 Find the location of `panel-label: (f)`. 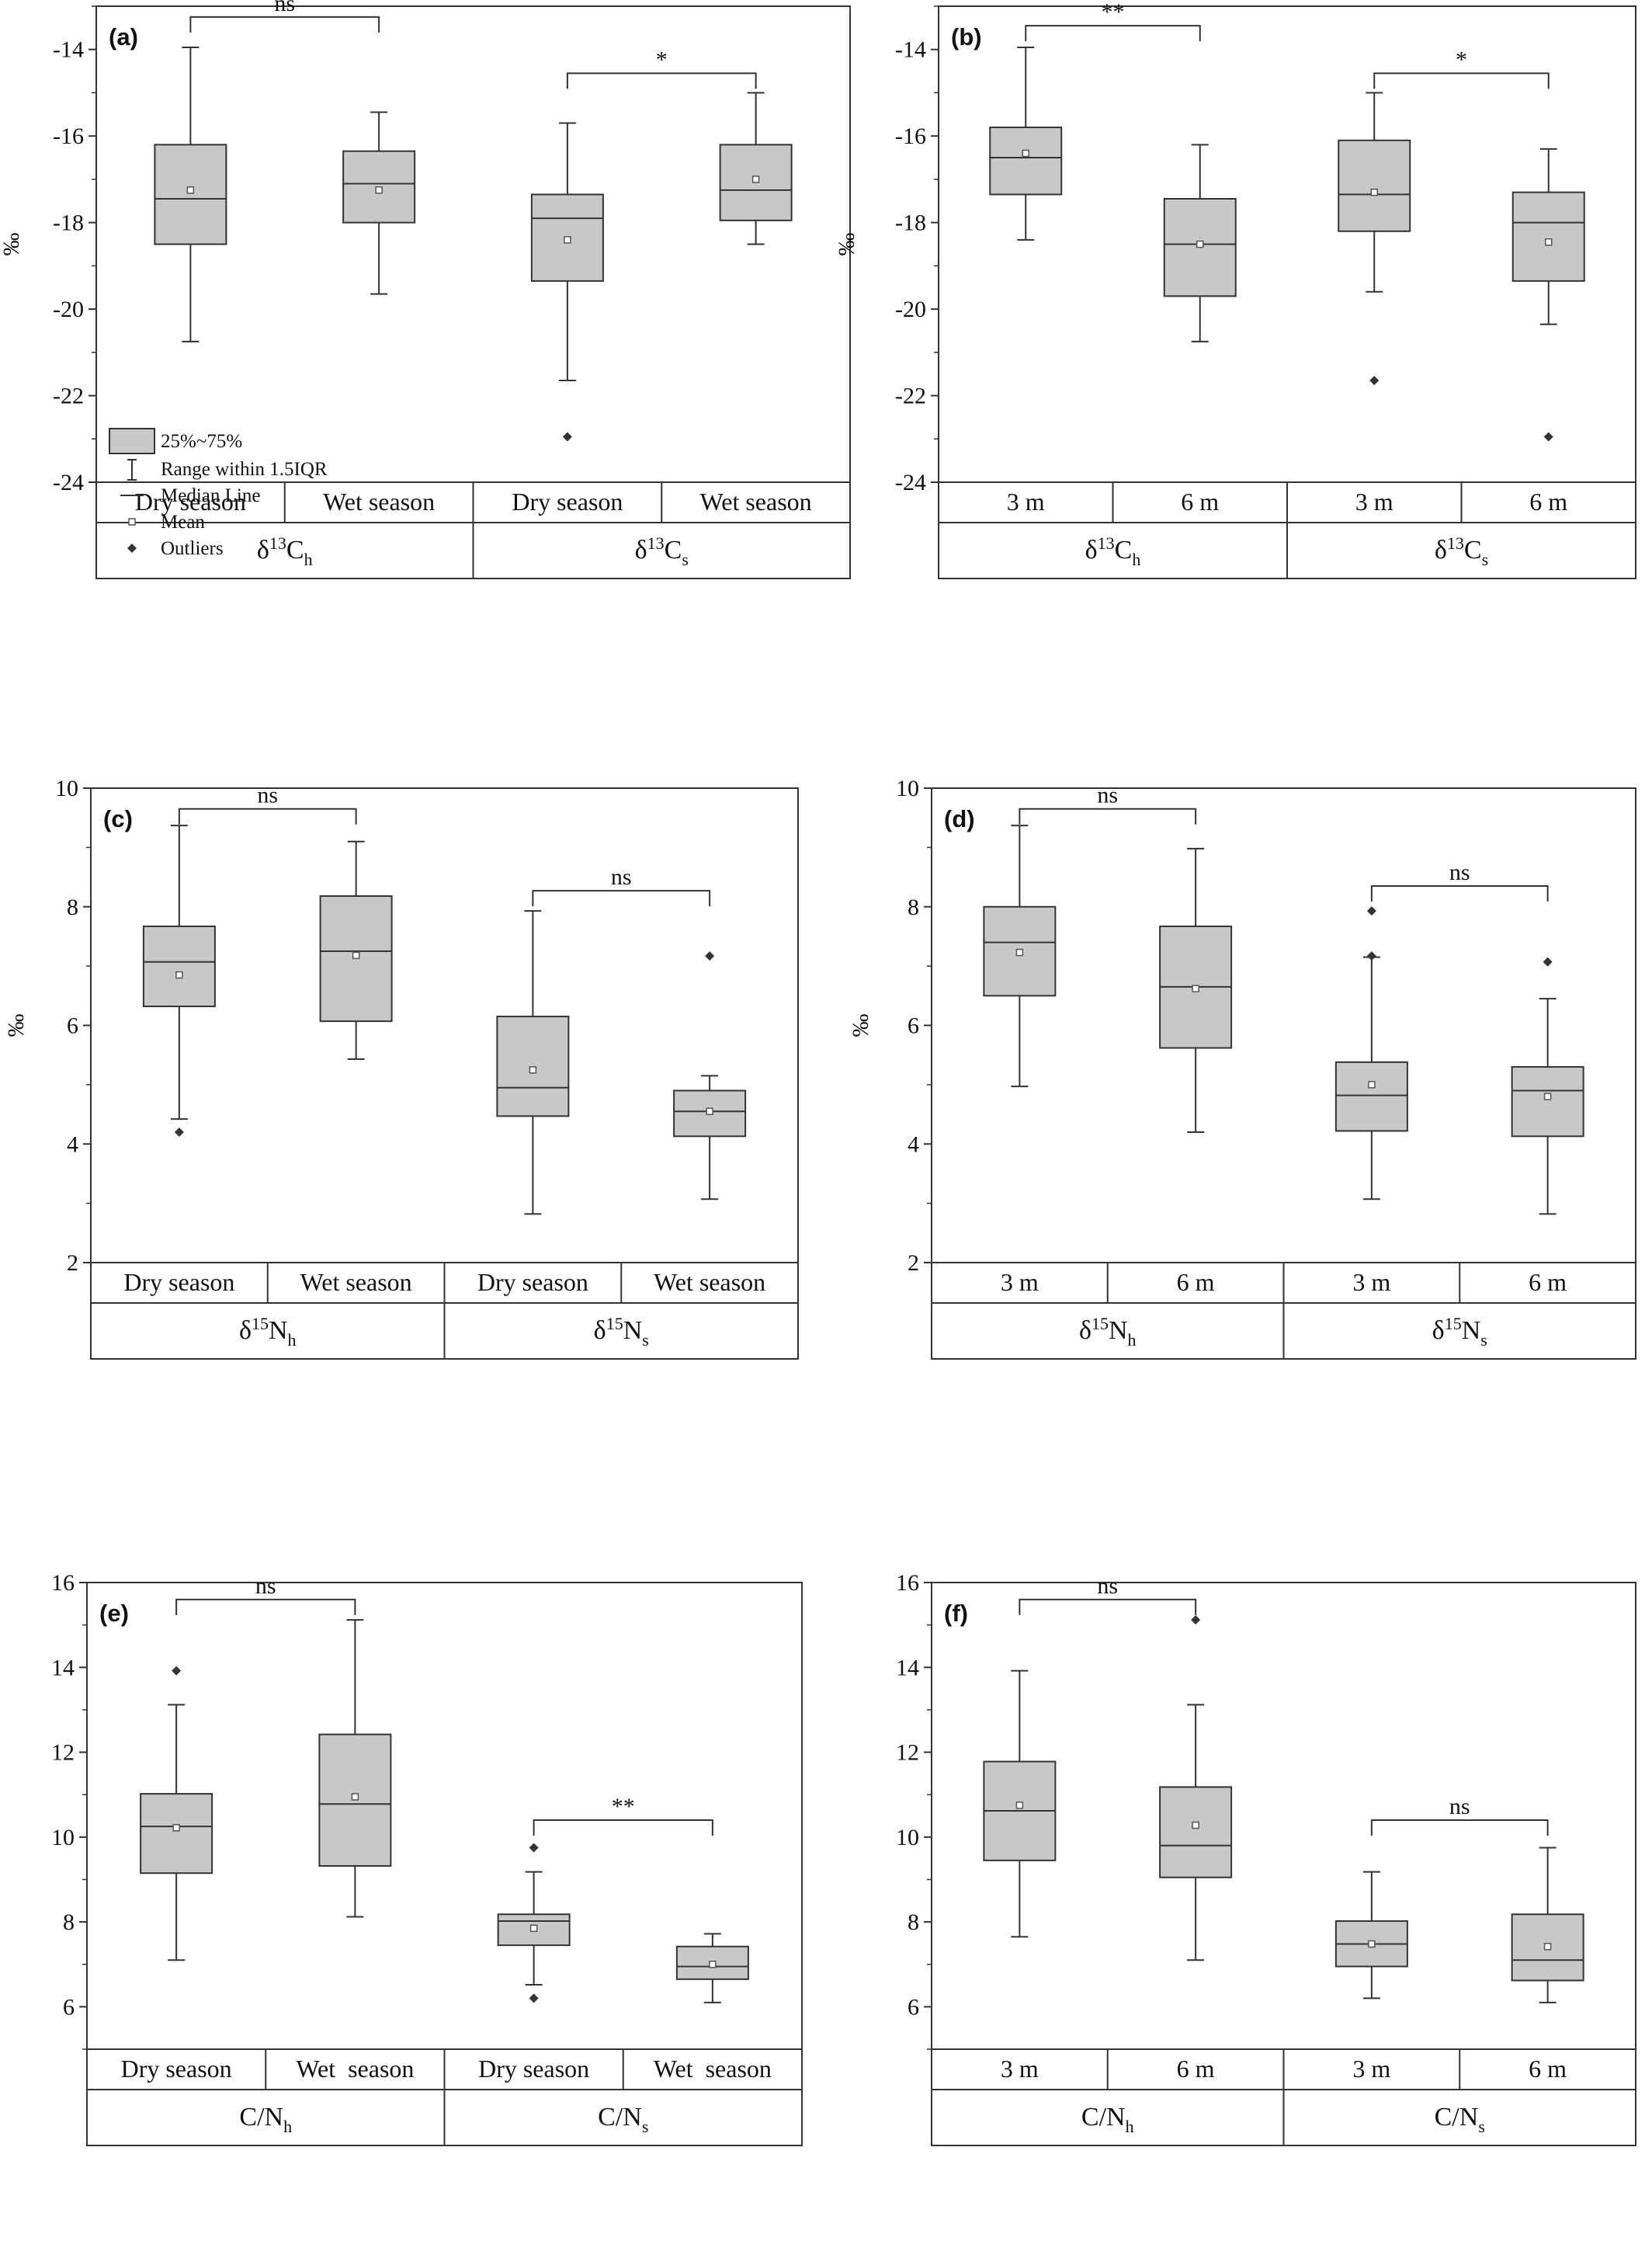

panel-label: (f) is located at coordinates (956, 1613).